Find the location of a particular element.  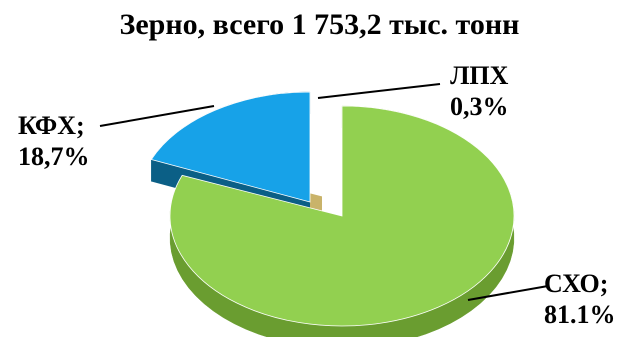

slice-label-lph: ЛПХ 0,3% is located at coordinates (479, 91).